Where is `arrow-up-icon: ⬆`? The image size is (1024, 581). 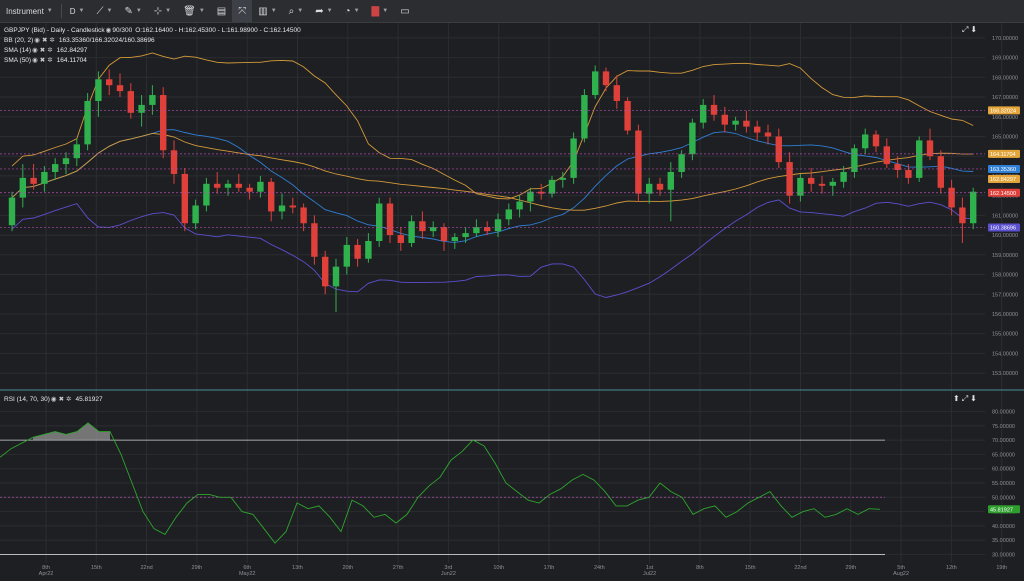 arrow-up-icon: ⬆ is located at coordinates (956, 398).